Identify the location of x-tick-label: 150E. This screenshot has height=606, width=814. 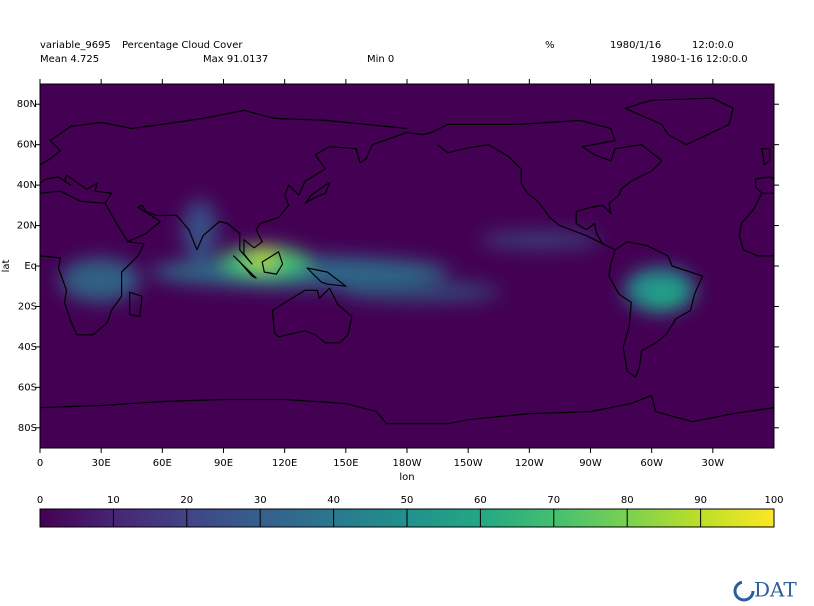
(345, 463).